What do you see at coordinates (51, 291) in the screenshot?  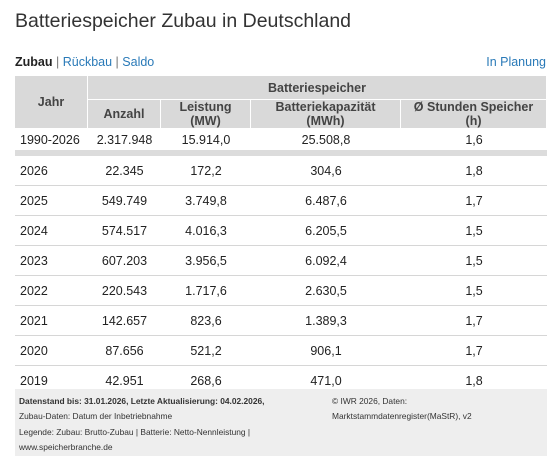 I see `cell-year: 2022` at bounding box center [51, 291].